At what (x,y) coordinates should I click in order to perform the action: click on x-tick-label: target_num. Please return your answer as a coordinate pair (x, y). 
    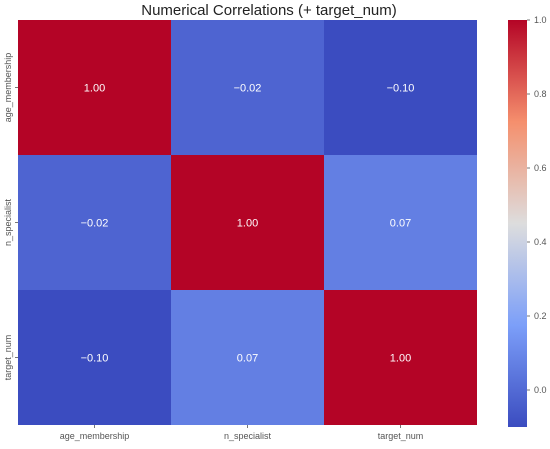
    Looking at the image, I should click on (401, 436).